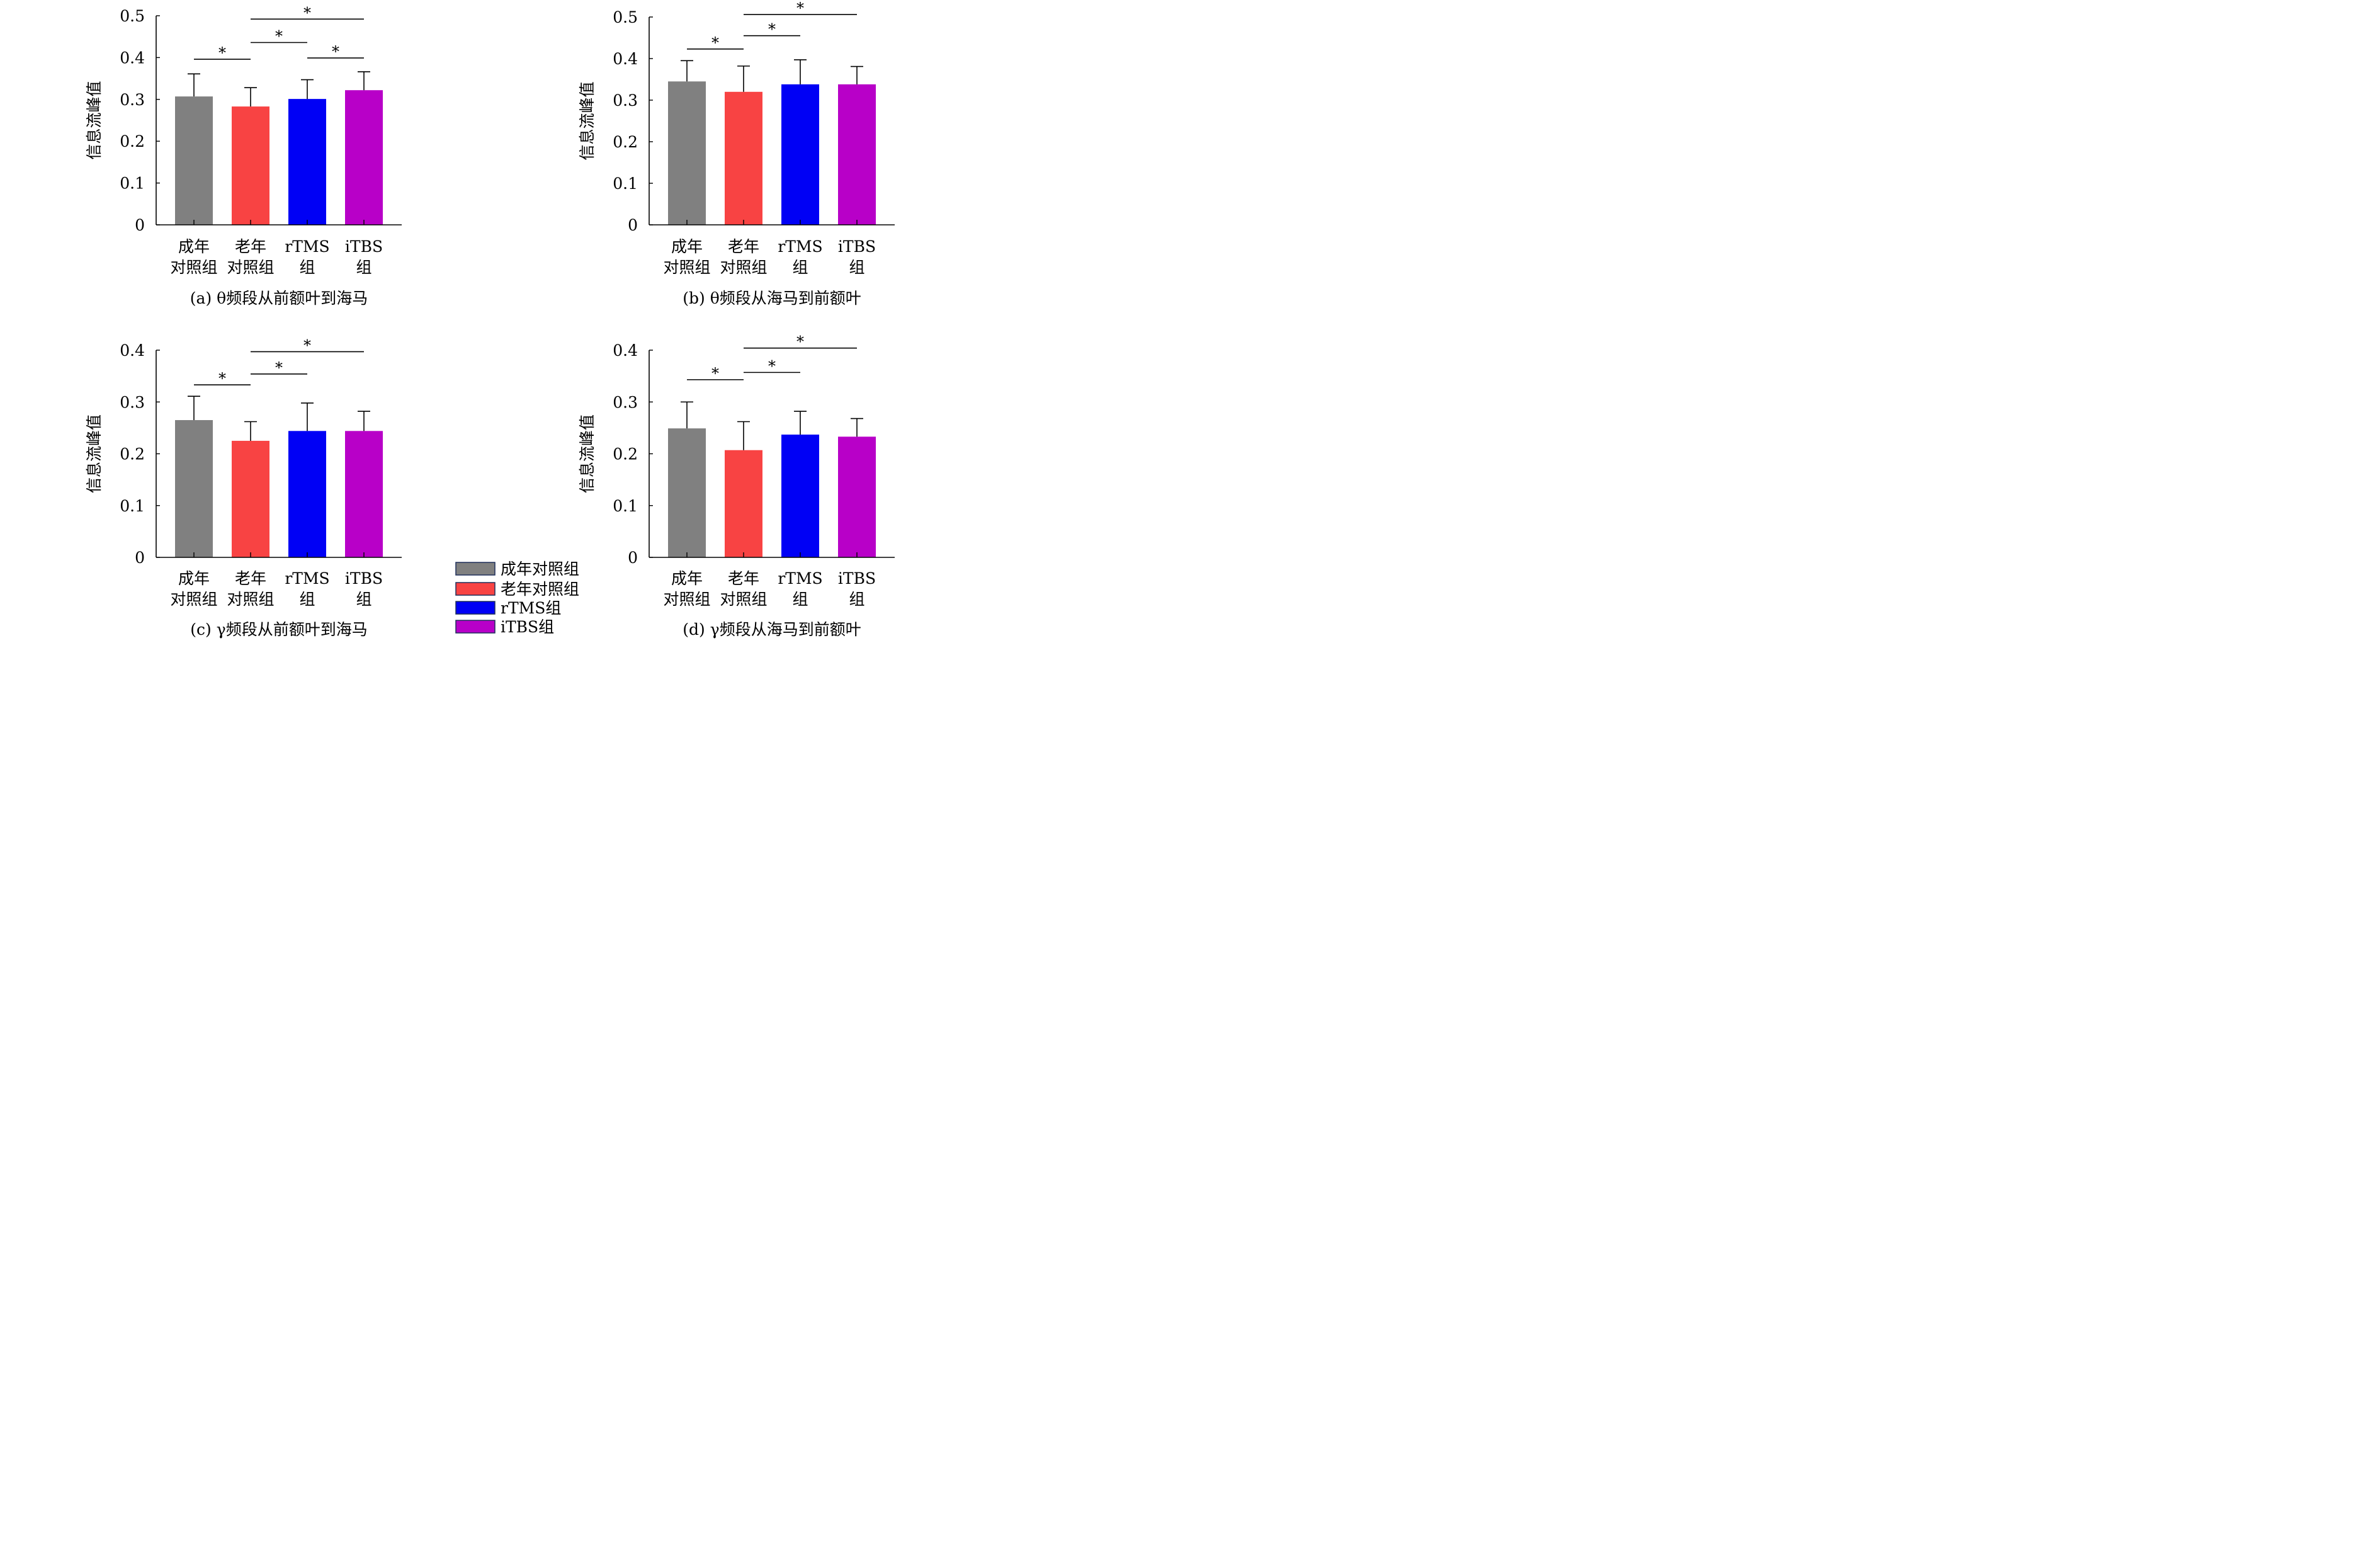  Describe the element at coordinates (540, 569) in the screenshot. I see `legend-label: 成年对照组` at that location.